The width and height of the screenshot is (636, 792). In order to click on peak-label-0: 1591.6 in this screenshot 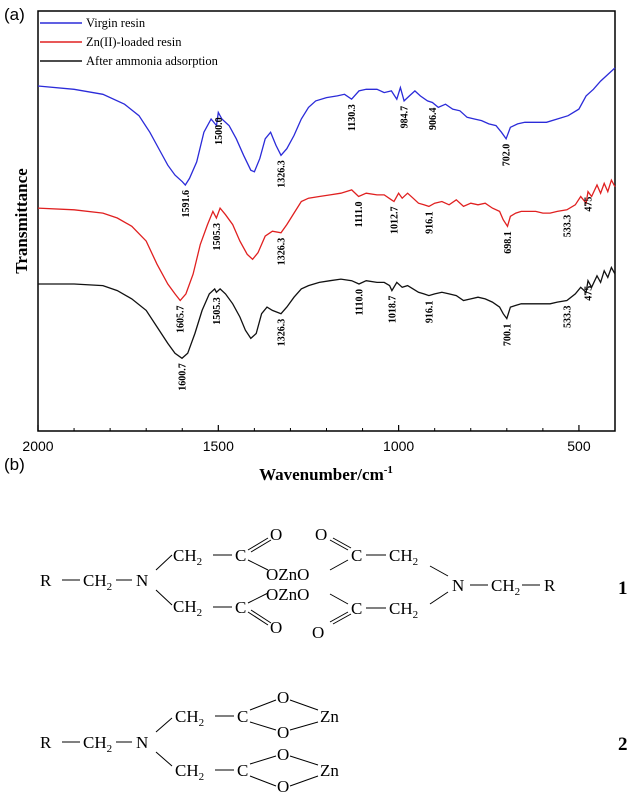, I will do `click(186, 204)`.